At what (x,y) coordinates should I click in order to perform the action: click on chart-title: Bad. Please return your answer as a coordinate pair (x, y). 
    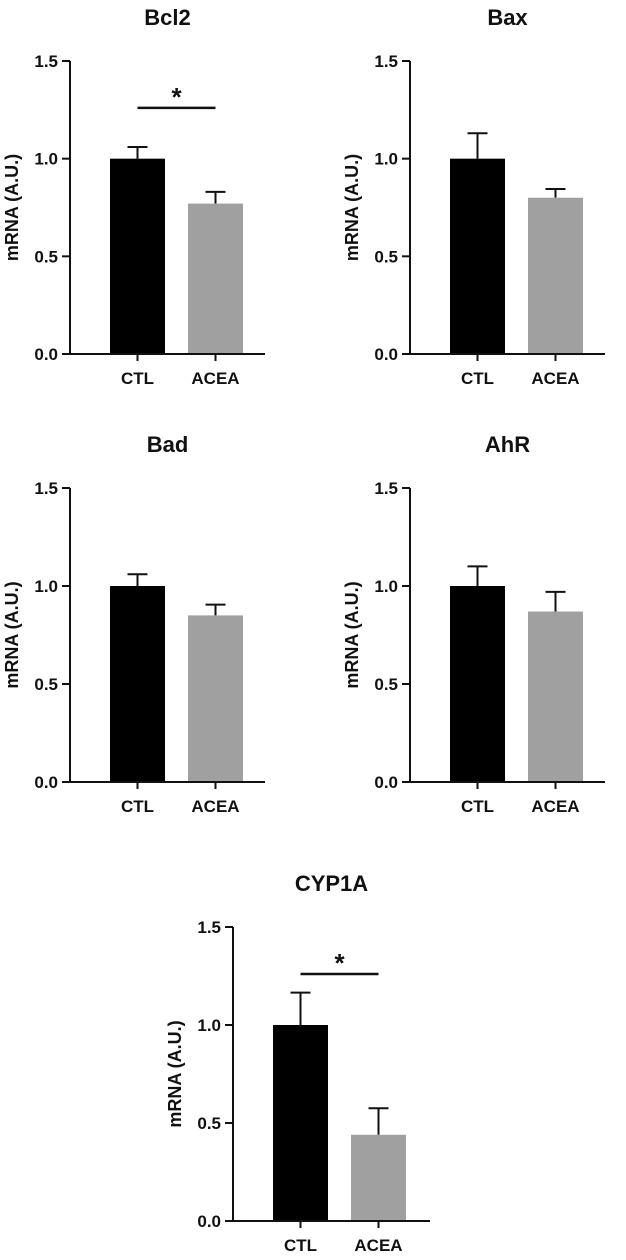
    Looking at the image, I should click on (168, 444).